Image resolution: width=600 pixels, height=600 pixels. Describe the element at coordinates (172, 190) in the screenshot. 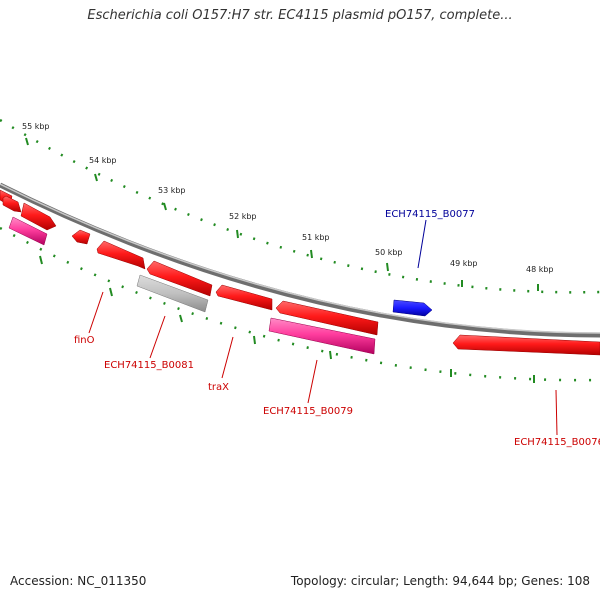

I see `kbp-label-53: 53 kbp` at that location.